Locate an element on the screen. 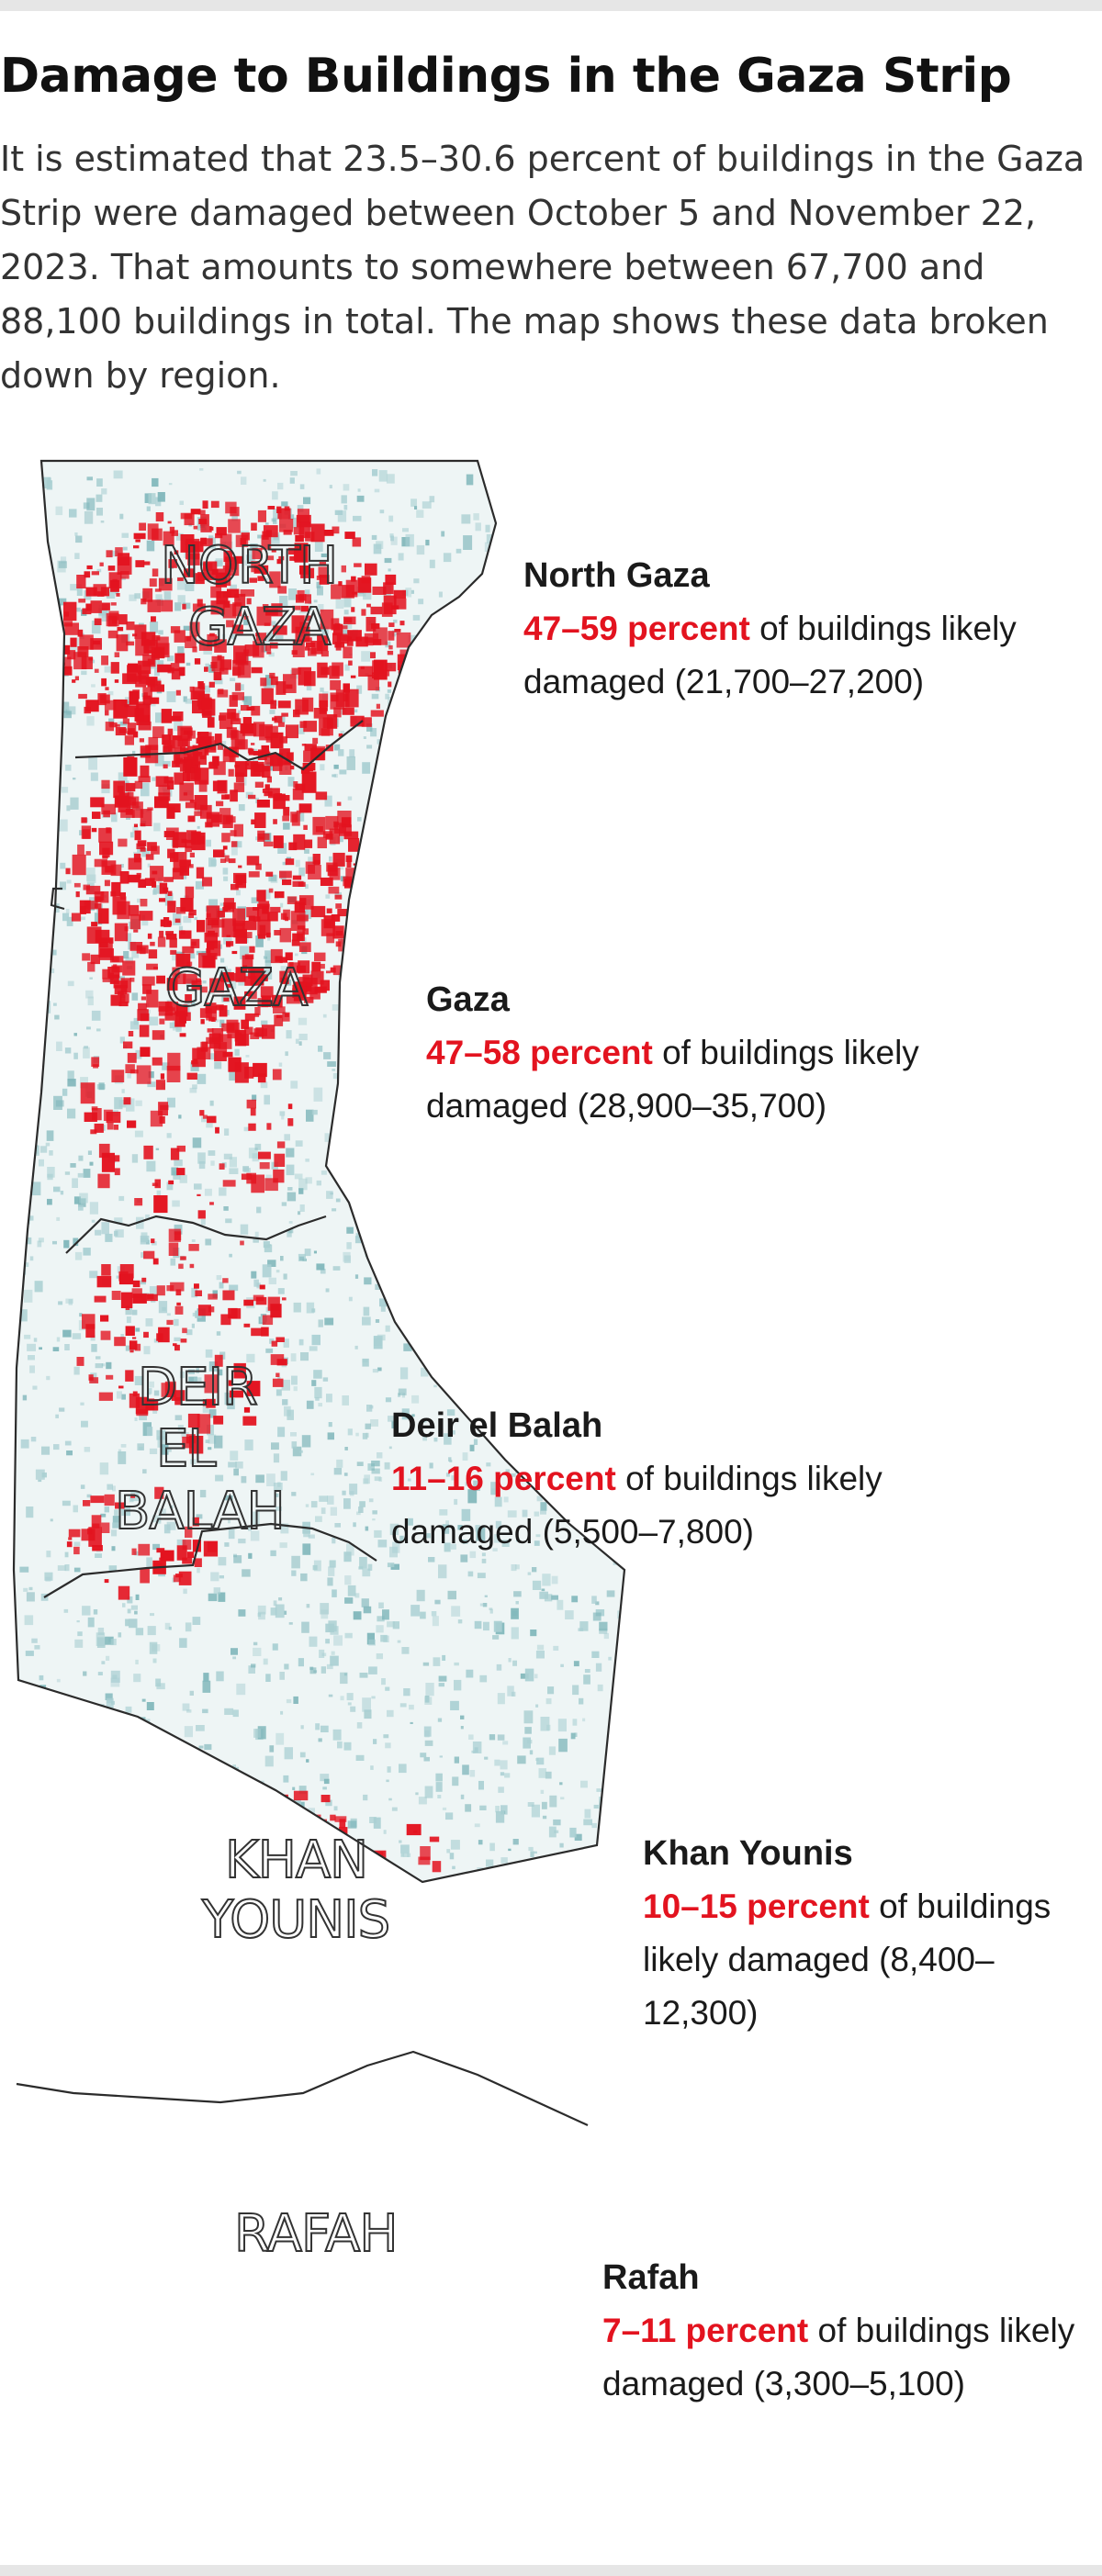 The image size is (1102, 2576). map-label-khan-line2: YOUNIS is located at coordinates (295, 1920).